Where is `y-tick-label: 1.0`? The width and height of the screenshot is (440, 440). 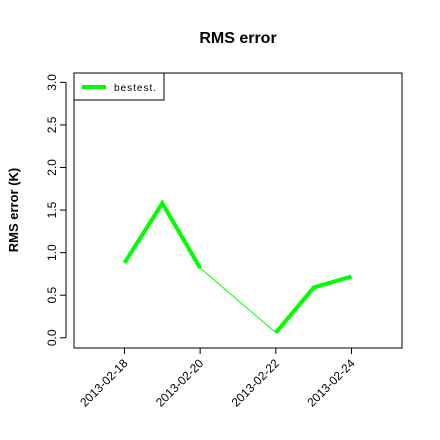 y-tick-label: 1.0 is located at coordinates (52, 252).